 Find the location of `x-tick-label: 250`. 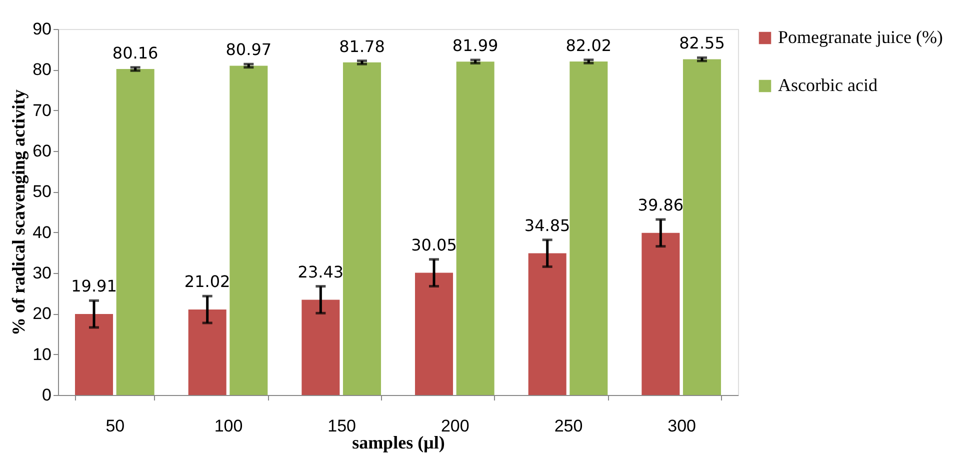

x-tick-label: 250 is located at coordinates (568, 426).